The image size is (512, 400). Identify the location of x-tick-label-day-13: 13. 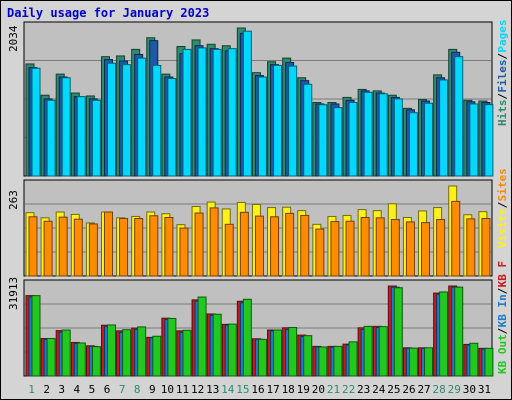
(212, 389).